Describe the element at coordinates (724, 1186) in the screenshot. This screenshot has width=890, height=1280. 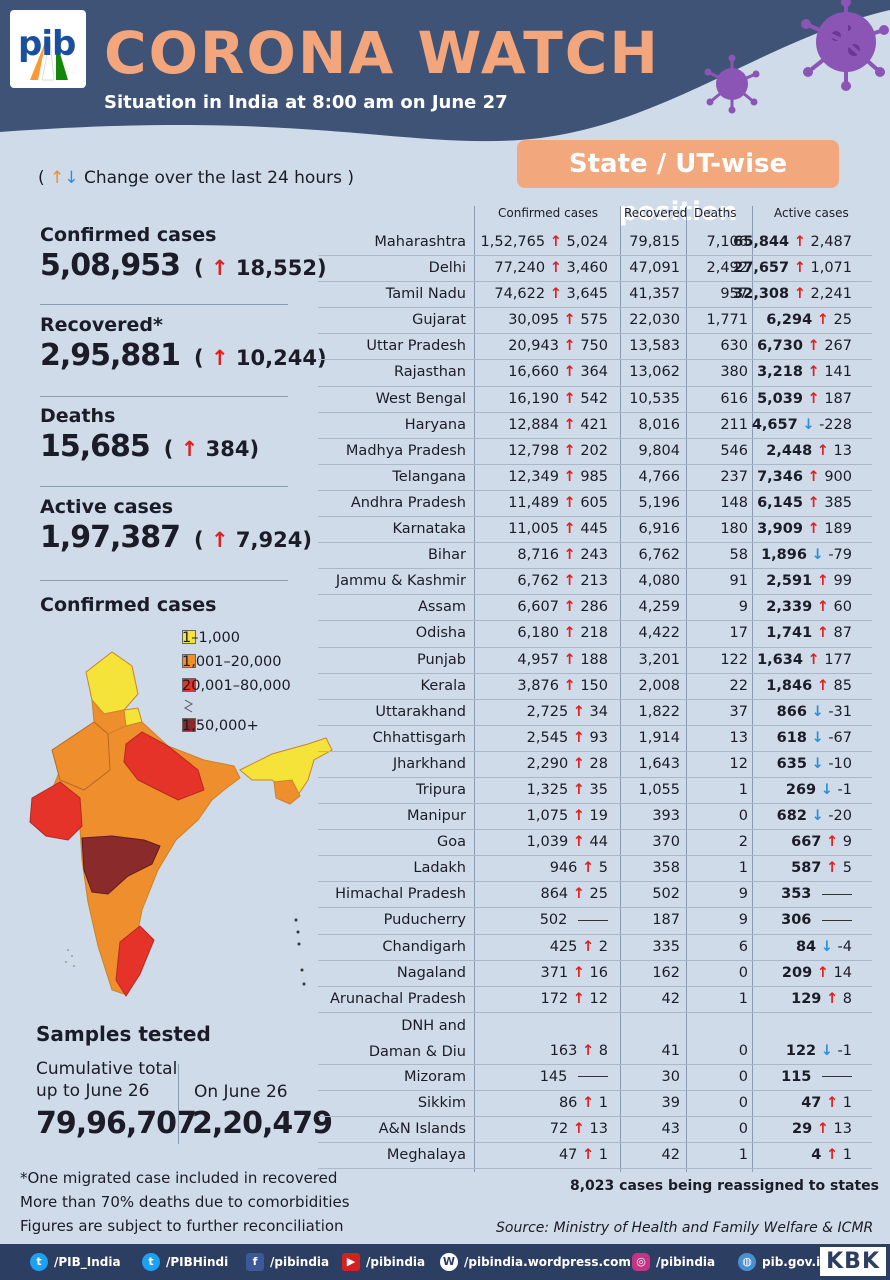
I see `reassign-note: 8,023 cases being reassigned to states` at that location.